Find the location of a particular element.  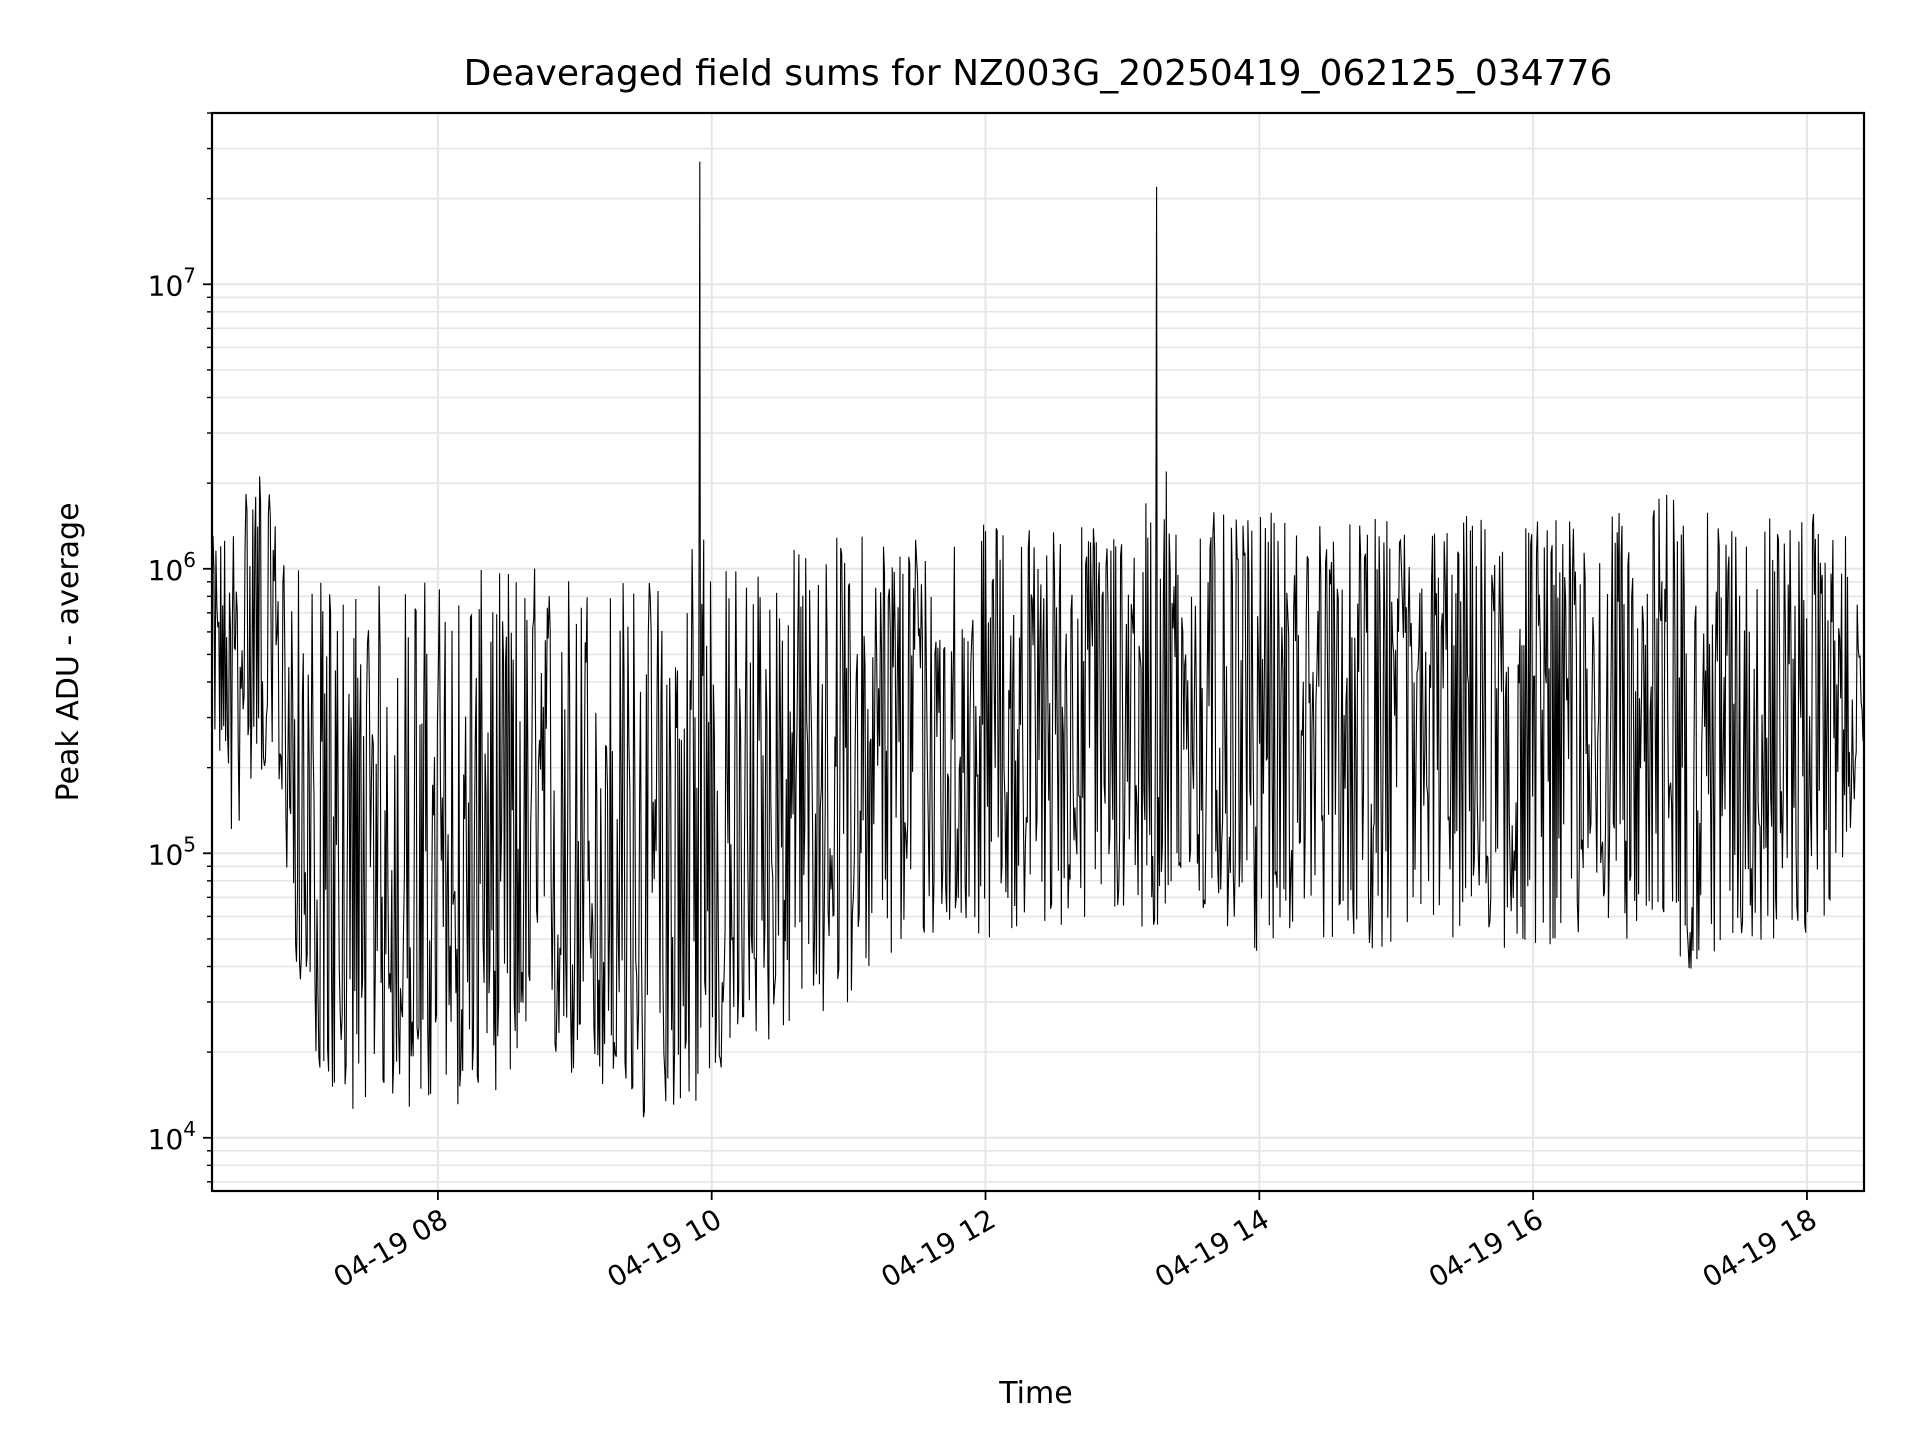

x-axis-label: Time is located at coordinates (1035, 1393).